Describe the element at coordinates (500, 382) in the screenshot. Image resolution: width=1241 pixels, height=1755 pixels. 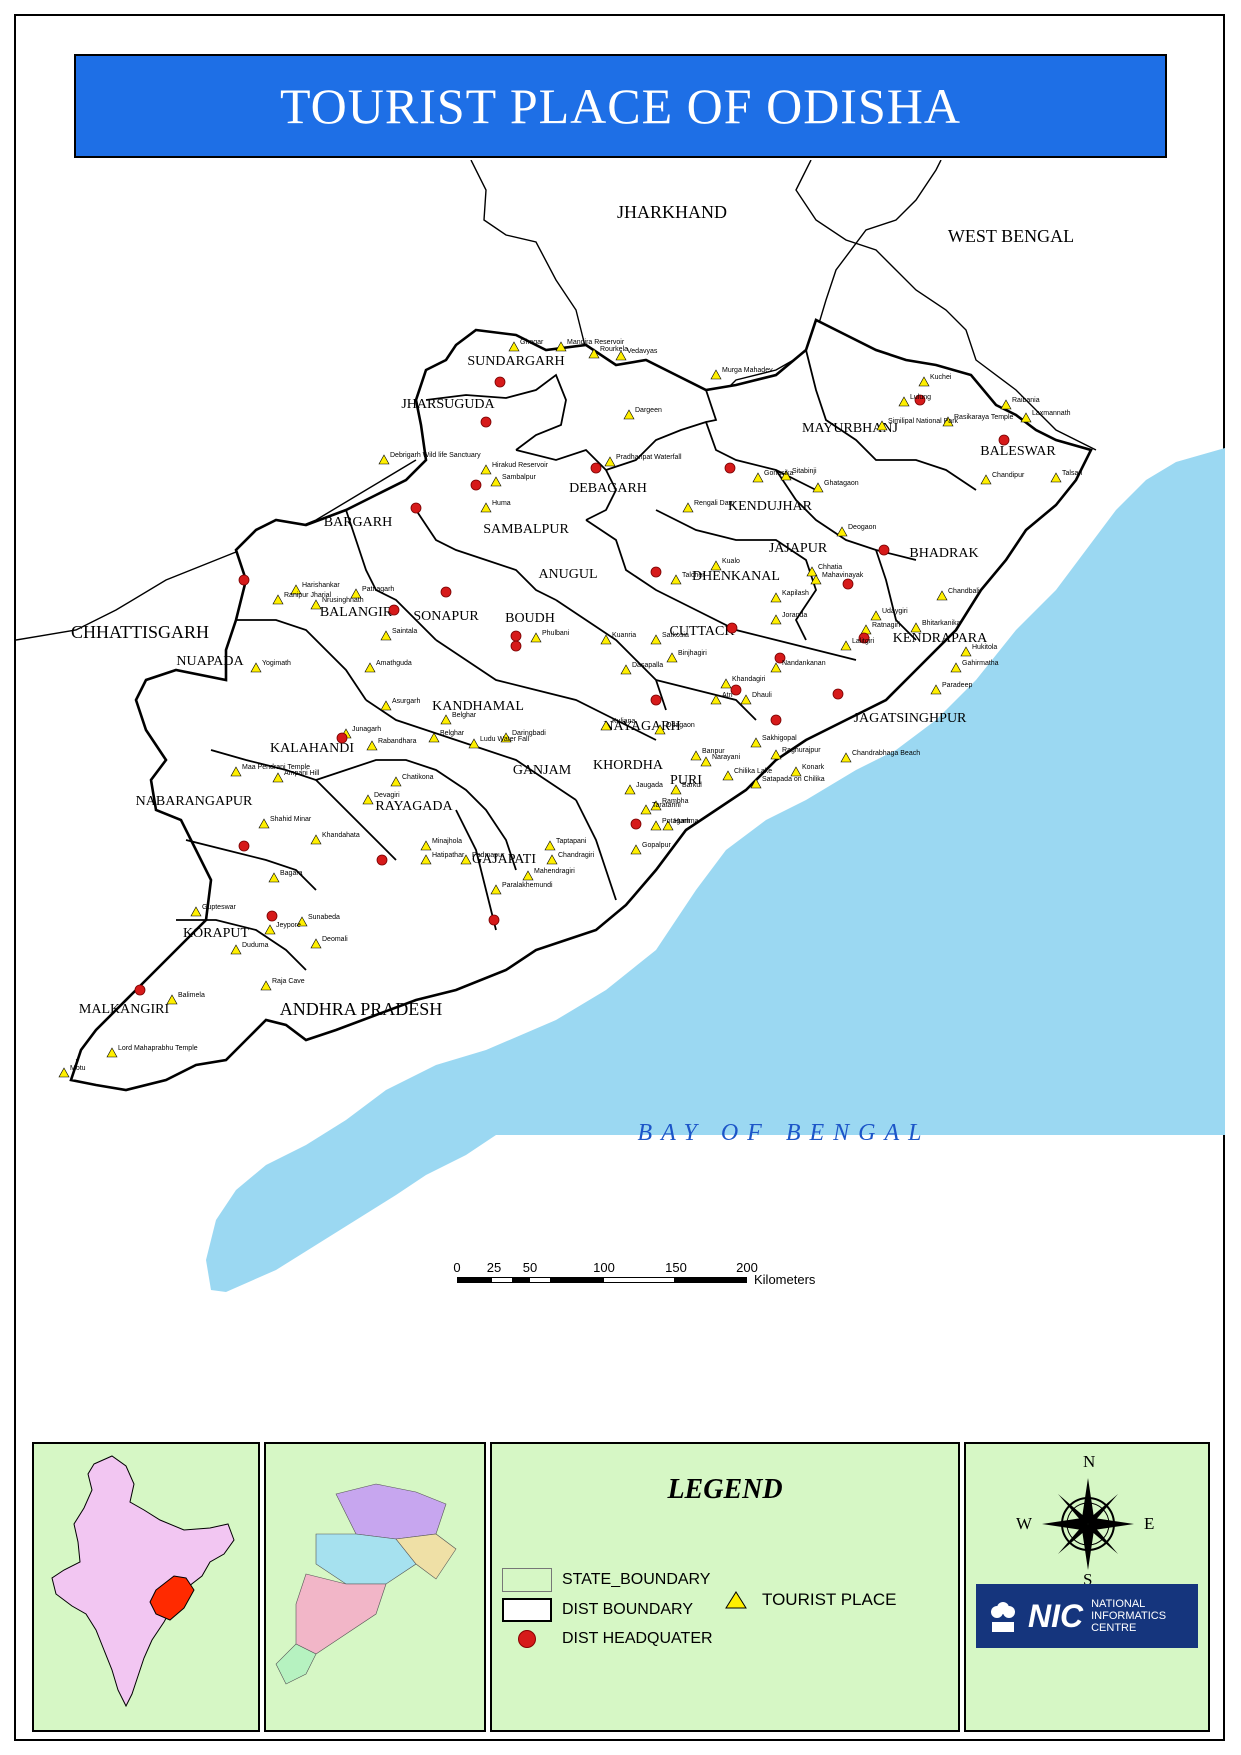
I see `district-headquarter-sundargarh` at that location.